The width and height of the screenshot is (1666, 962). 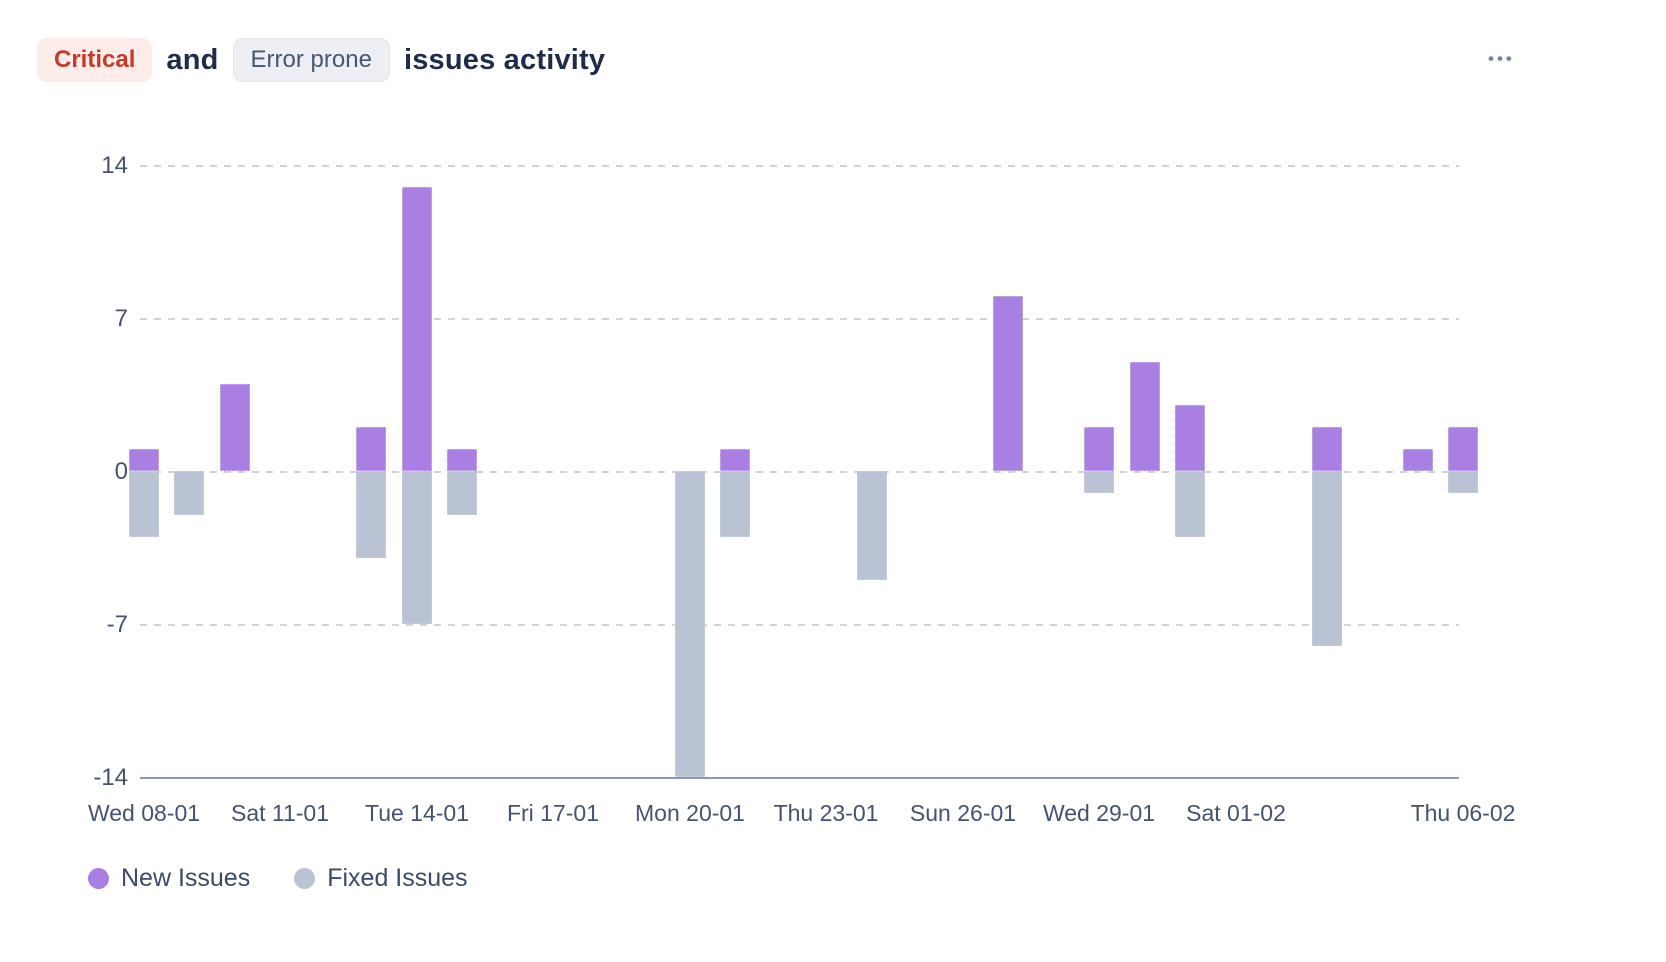 I want to click on legend-item-fixed-issues: Fixed Issues, so click(x=381, y=878).